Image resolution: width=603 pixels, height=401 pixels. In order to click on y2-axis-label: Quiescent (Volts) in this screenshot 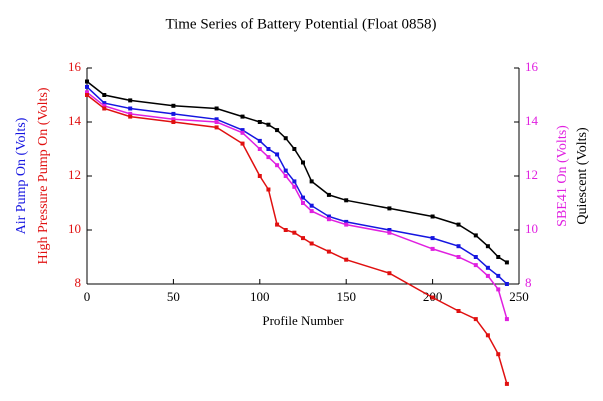, I will do `click(582, 176)`.